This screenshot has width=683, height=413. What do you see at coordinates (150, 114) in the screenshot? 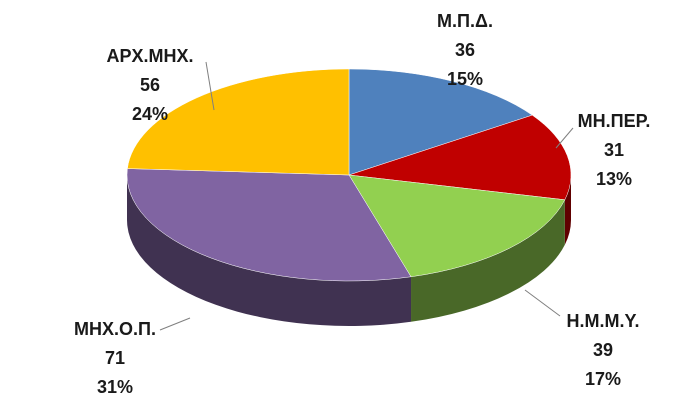
I see `percent-label: 24%` at bounding box center [150, 114].